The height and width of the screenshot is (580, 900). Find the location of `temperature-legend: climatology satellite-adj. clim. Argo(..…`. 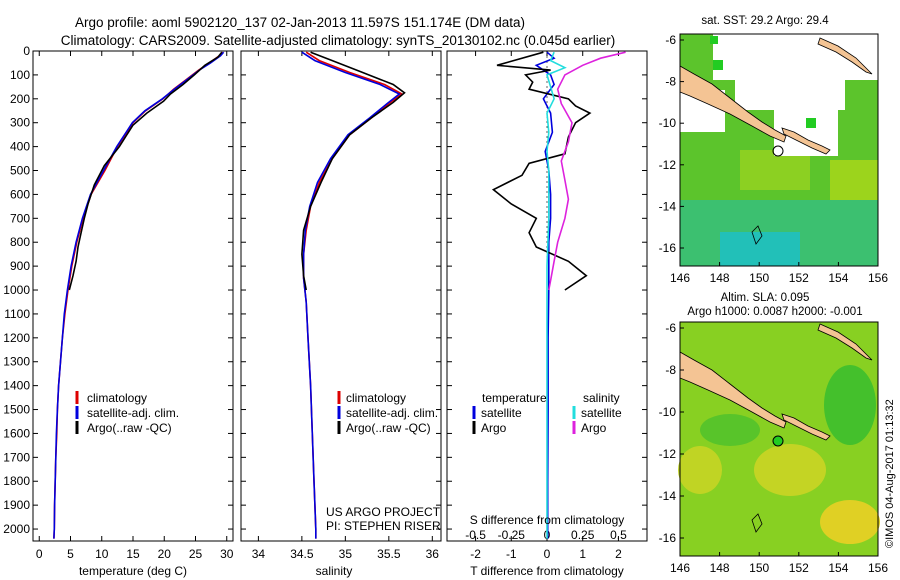

temperature-legend: climatology satellite-adj. clim. Argo(..… is located at coordinates (127, 413).